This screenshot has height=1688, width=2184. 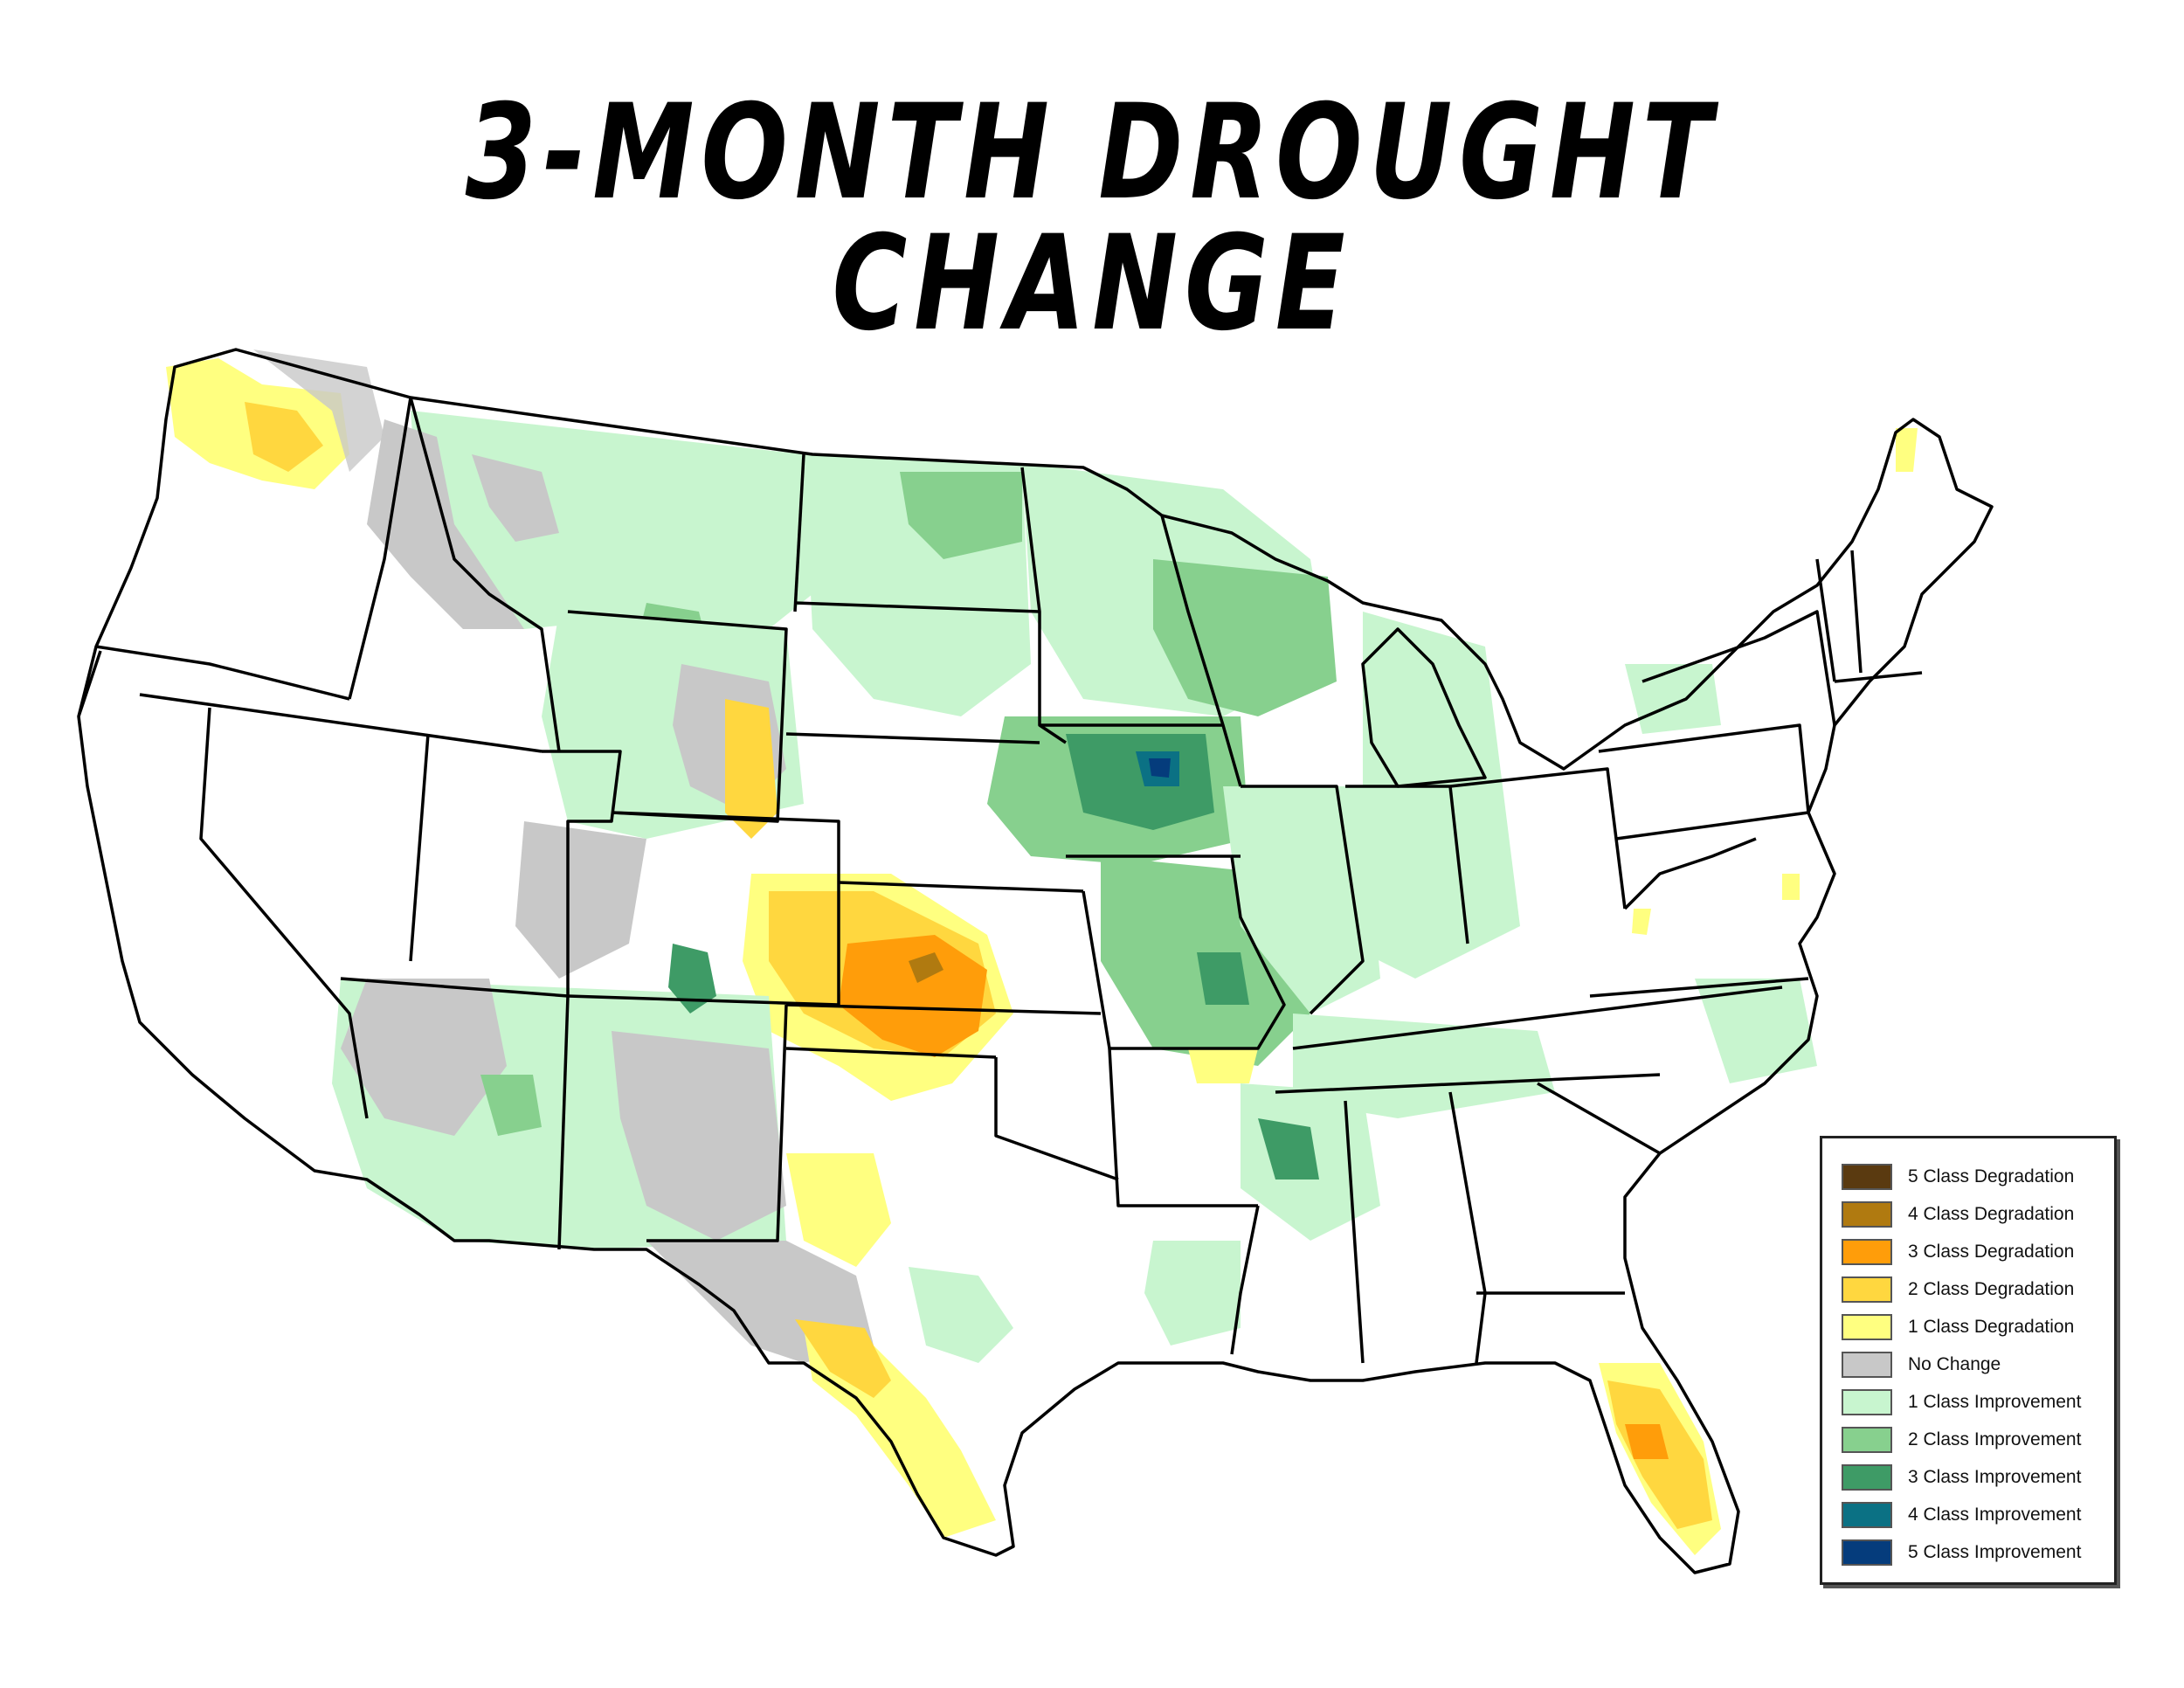 What do you see at coordinates (1223, 1065) in the screenshot?
I see `region-ar-degradation` at bounding box center [1223, 1065].